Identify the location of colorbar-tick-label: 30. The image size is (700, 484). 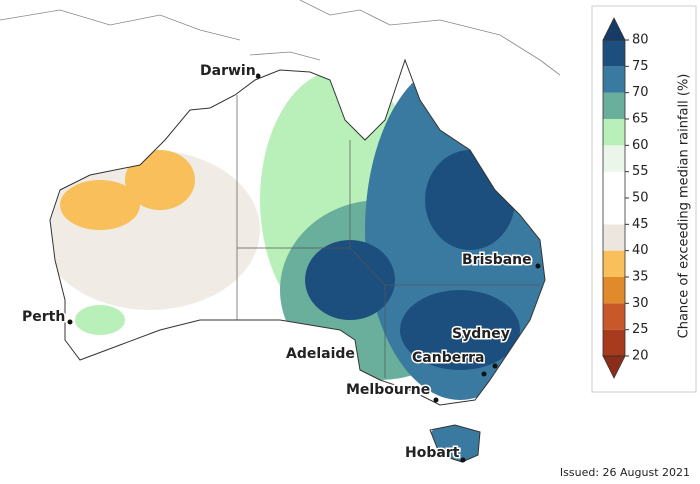
(640, 303).